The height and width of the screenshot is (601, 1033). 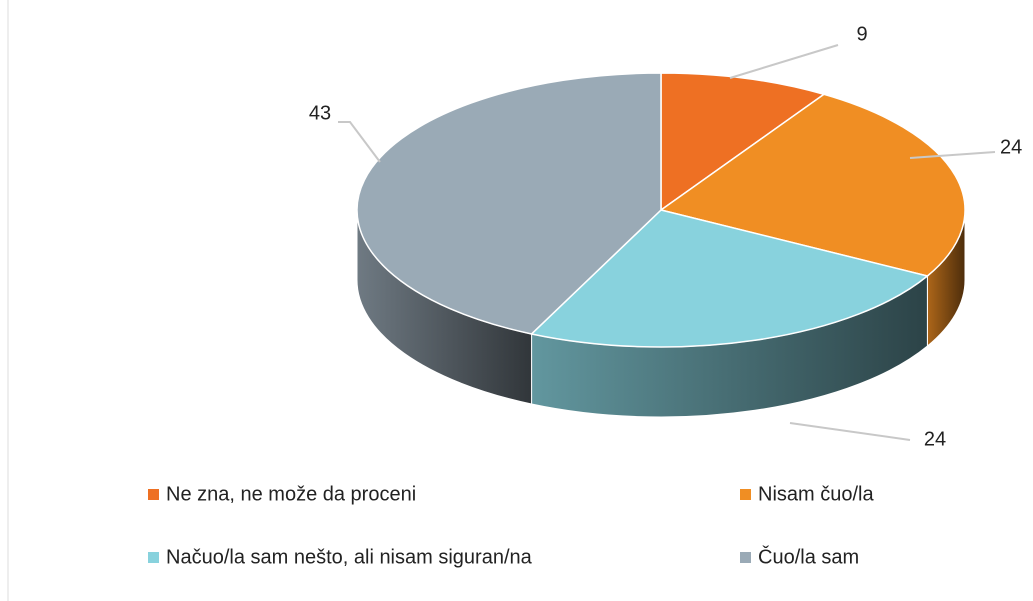 What do you see at coordinates (861, 34) in the screenshot?
I see `data-label: 9` at bounding box center [861, 34].